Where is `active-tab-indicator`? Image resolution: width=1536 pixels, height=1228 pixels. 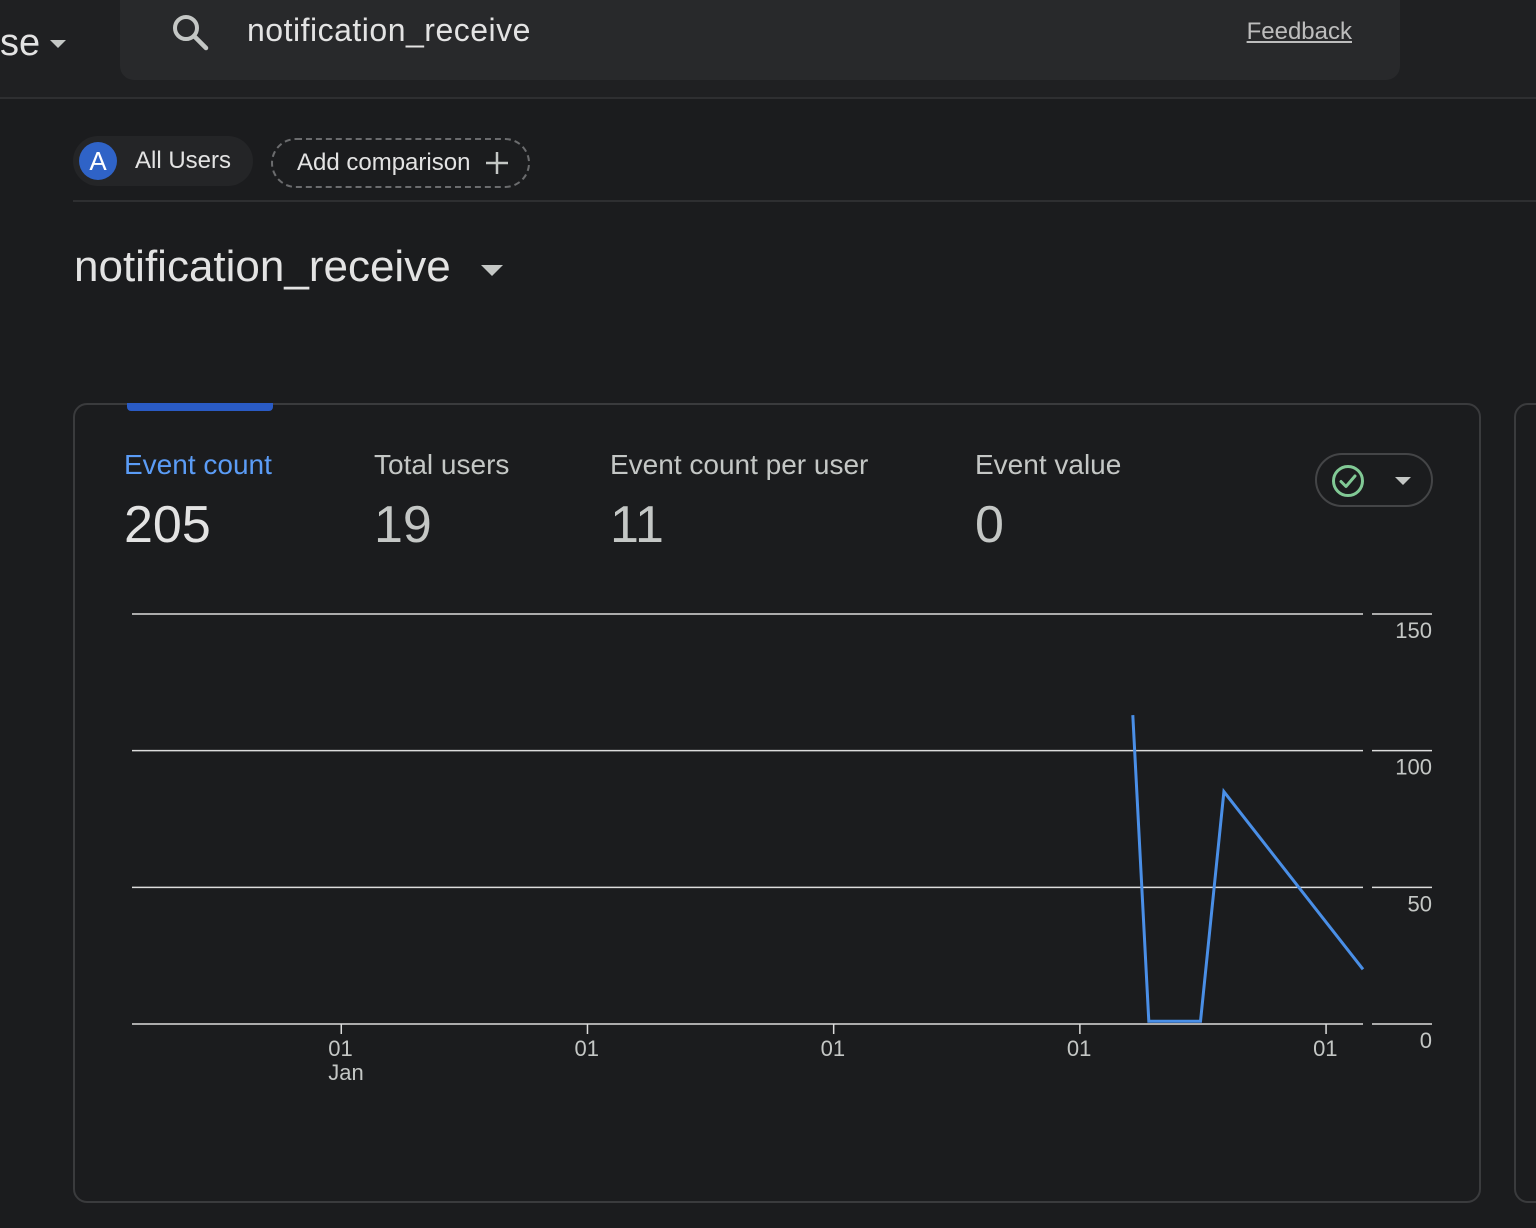 active-tab-indicator is located at coordinates (200, 407).